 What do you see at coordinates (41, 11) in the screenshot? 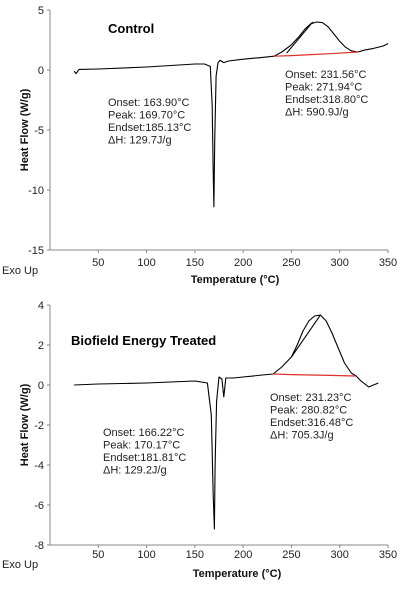
I see `y-tick-label: 5` at bounding box center [41, 11].